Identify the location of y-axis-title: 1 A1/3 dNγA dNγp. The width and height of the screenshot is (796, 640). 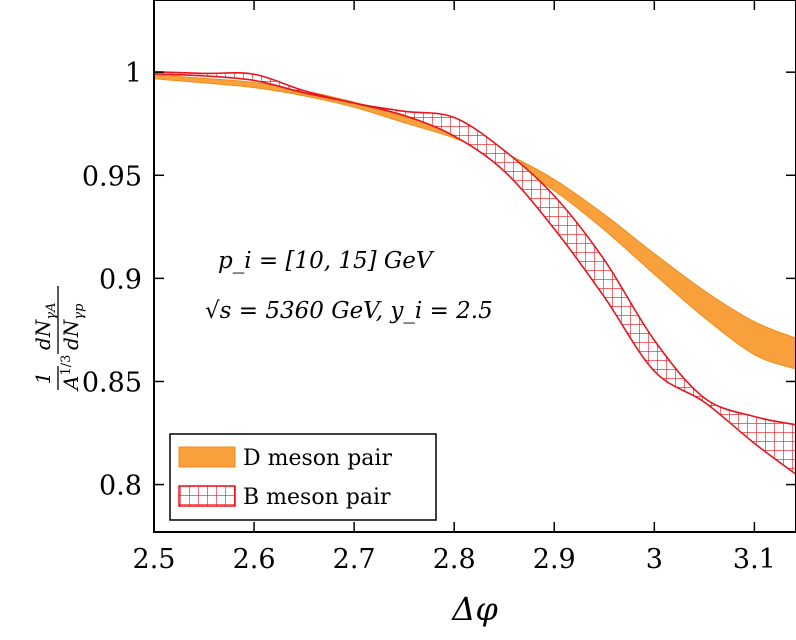
(59, 339).